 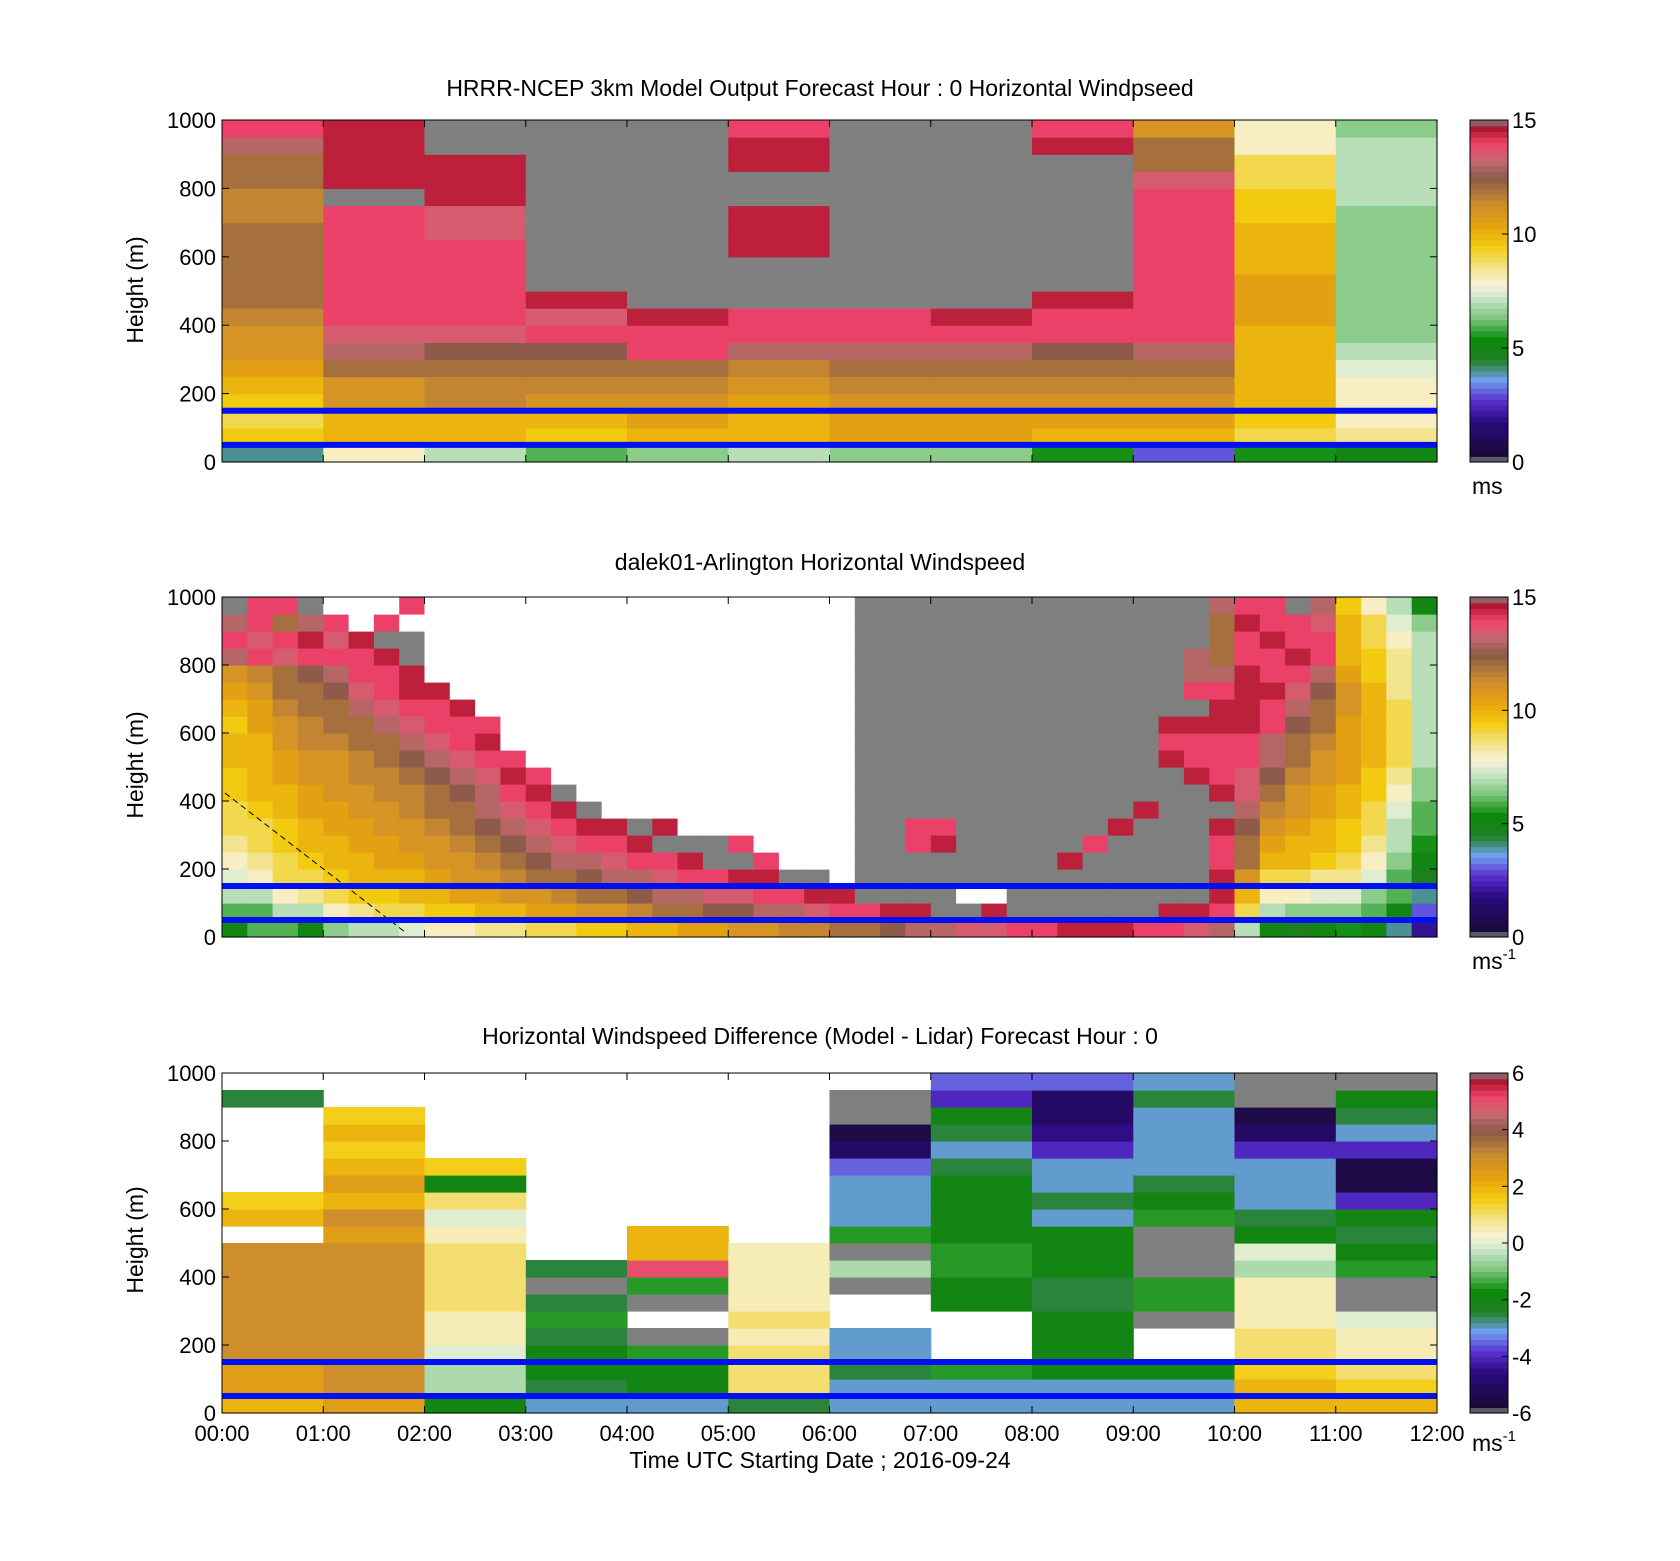 I want to click on y-tick-label: 600, so click(x=197, y=1209).